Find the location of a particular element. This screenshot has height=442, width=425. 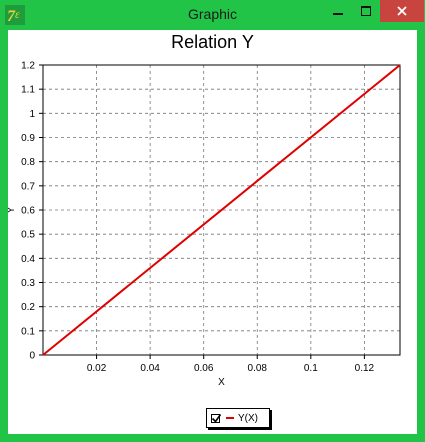

svg-text: ε is located at coordinates (17, 14).